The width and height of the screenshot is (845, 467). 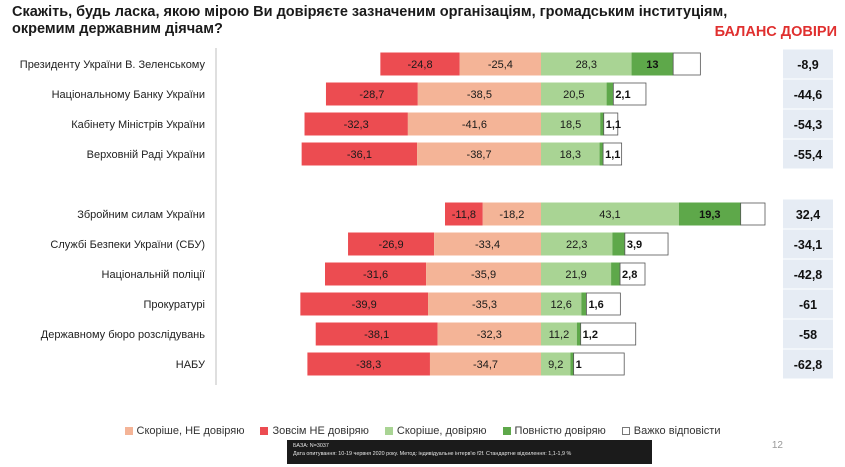 I want to click on legend-item-somewhat-trust: Скоріше, довіряю, so click(x=435, y=431).